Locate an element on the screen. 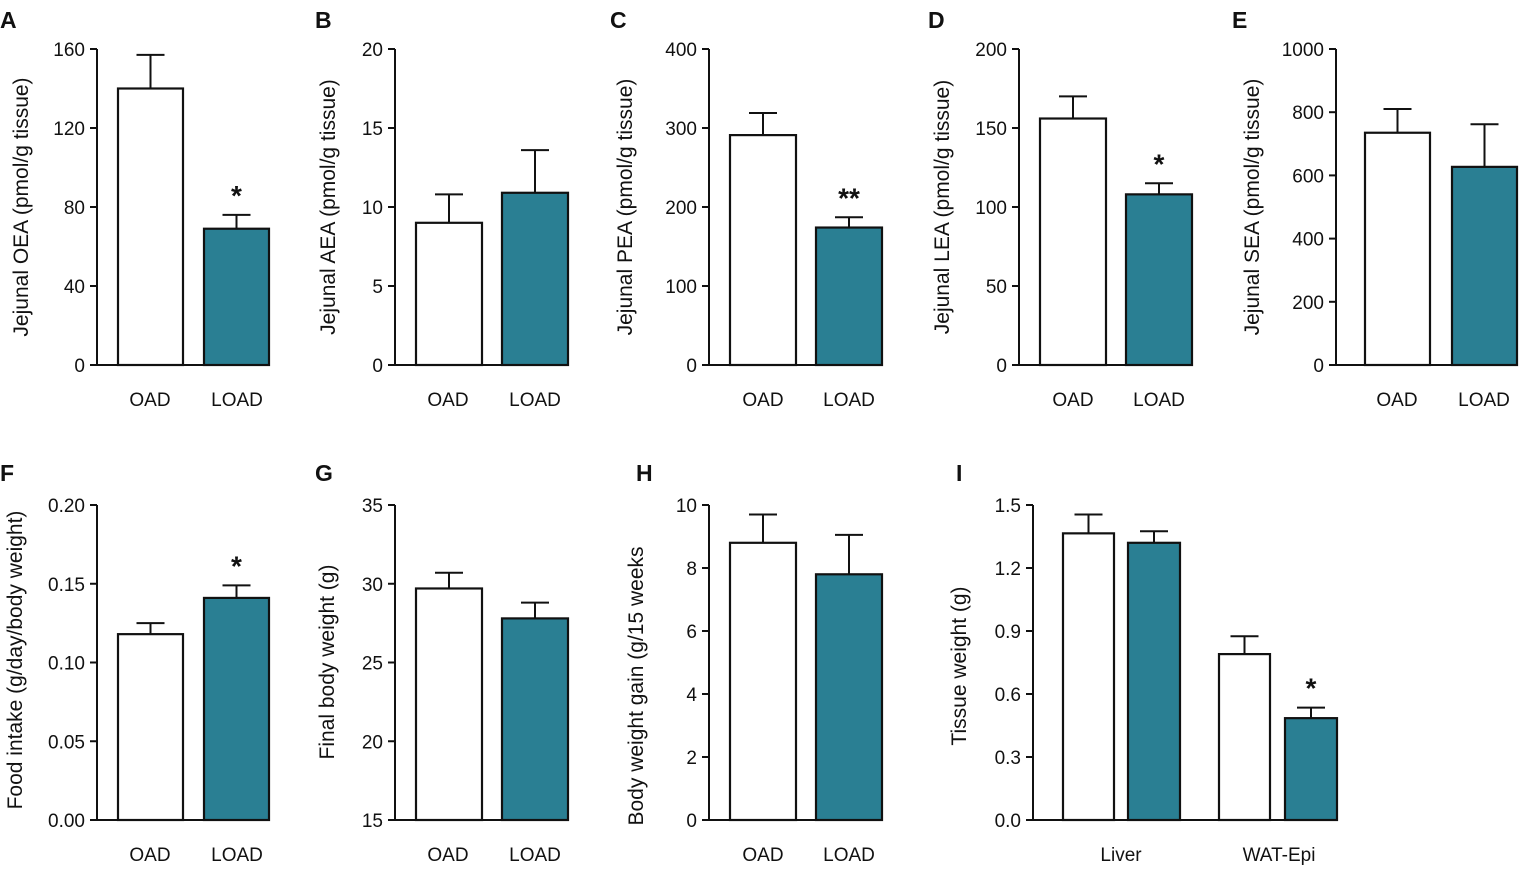 The image size is (1536, 871). panel-letter: F is located at coordinates (7, 473).